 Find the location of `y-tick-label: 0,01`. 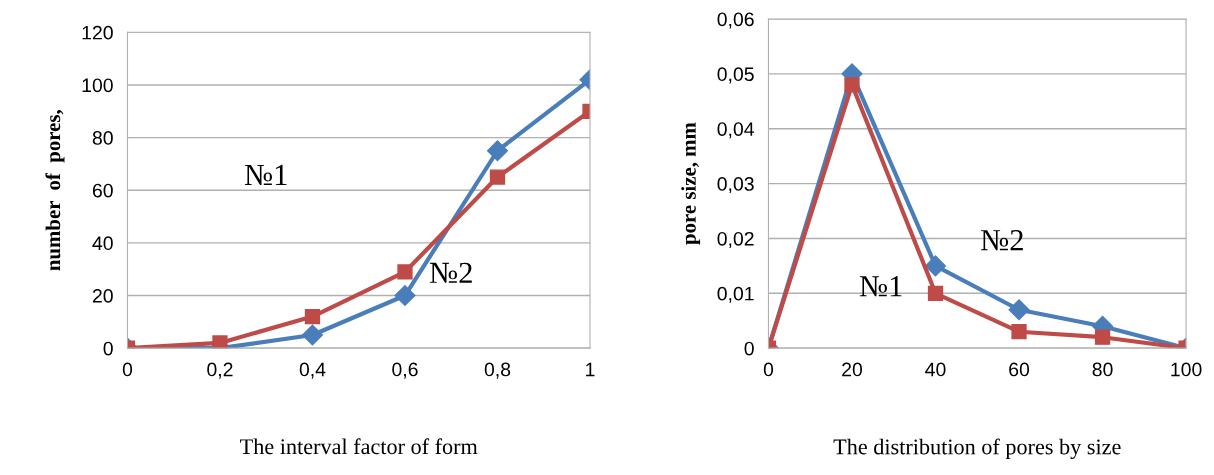

y-tick-label: 0,01 is located at coordinates (735, 294).